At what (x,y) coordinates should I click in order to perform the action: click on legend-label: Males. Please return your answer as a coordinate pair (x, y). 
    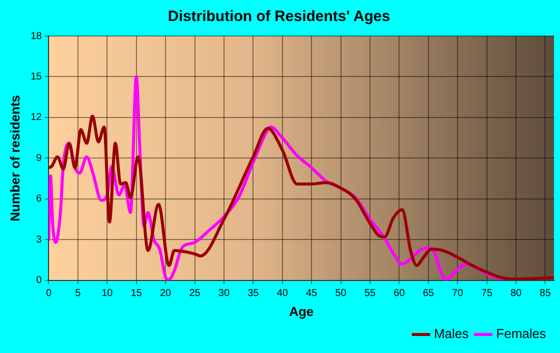
    Looking at the image, I should click on (452, 334).